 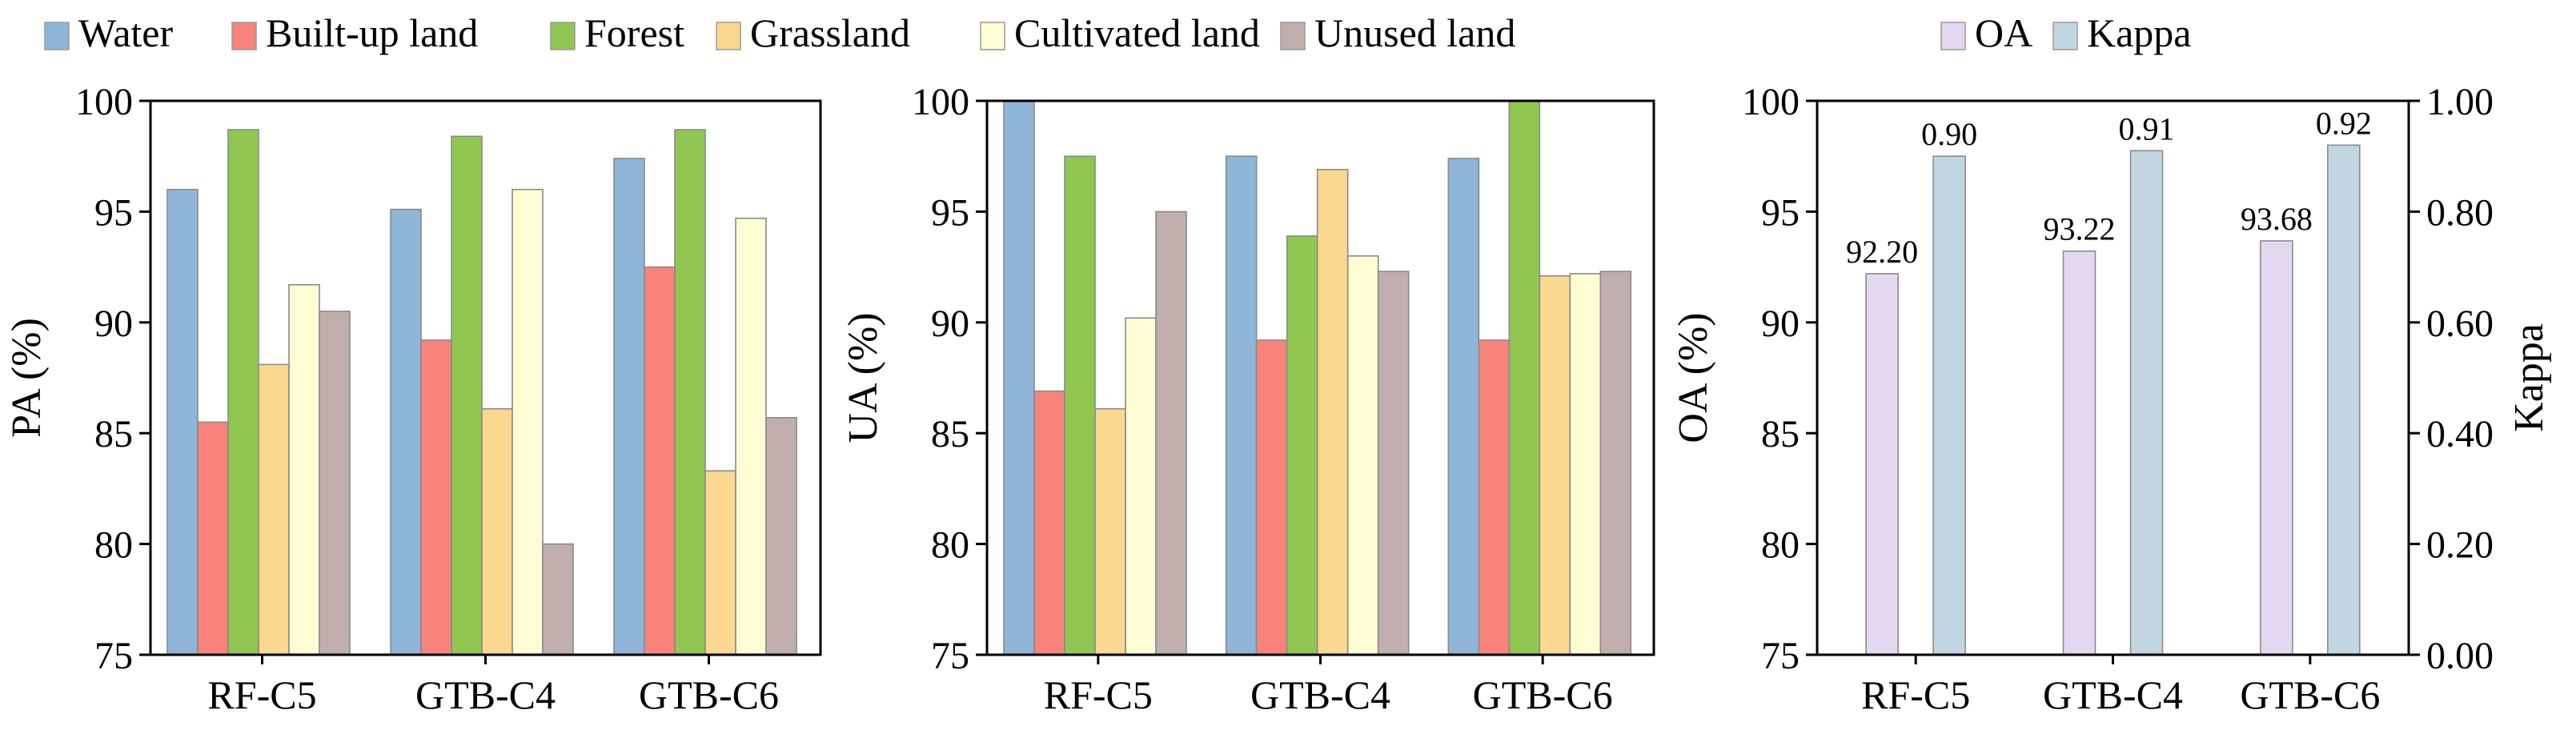 What do you see at coordinates (2460, 656) in the screenshot?
I see `y-right-tick-label: 0.00` at bounding box center [2460, 656].